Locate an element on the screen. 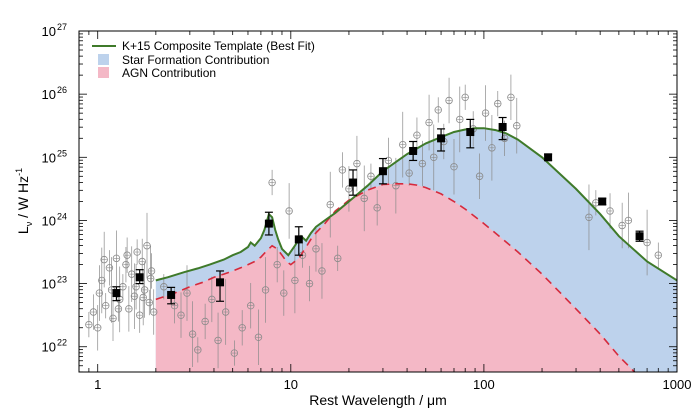  y-tick-exponent: 25 is located at coordinates (62, 153).